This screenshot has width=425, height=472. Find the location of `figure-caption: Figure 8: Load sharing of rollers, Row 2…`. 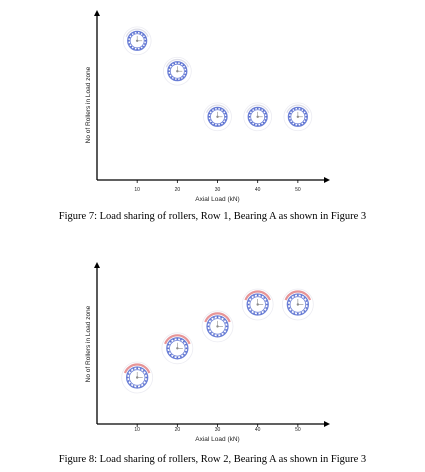

figure-caption: Figure 8: Load sharing of rollers, Row 2… is located at coordinates (212, 459).